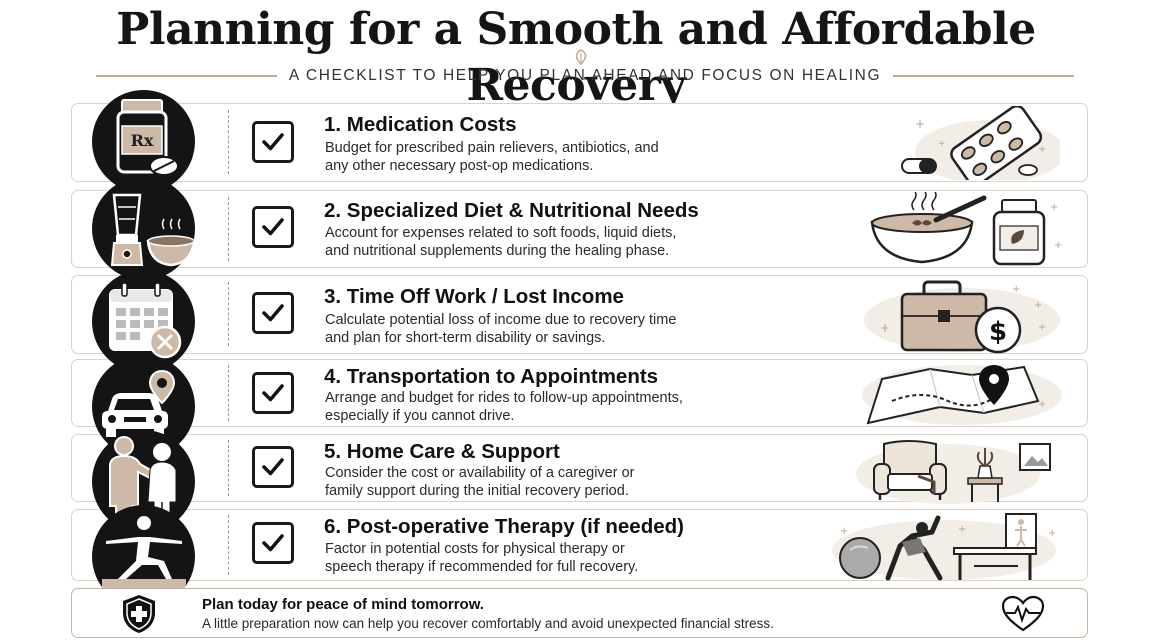  I want to click on subtitle-divider-right, so click(984, 76).